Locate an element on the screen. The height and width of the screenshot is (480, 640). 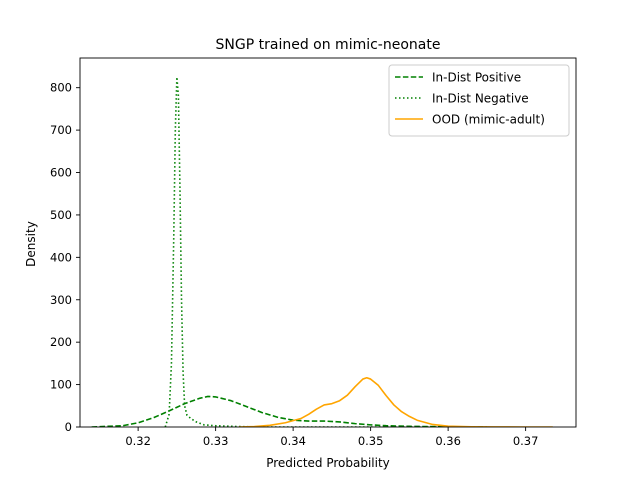
legend-label-2: OOD (mimic-adult) is located at coordinates (488, 120).